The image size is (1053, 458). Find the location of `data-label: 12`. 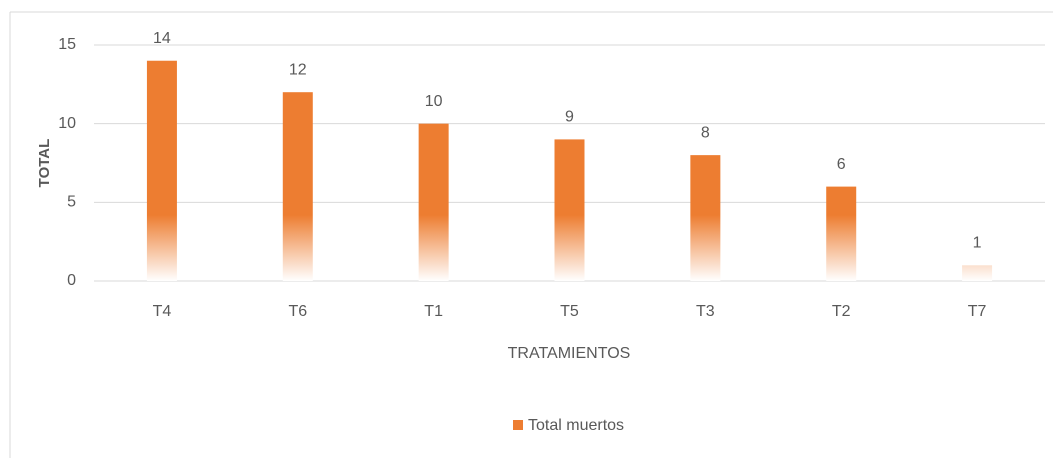

data-label: 12 is located at coordinates (298, 69).